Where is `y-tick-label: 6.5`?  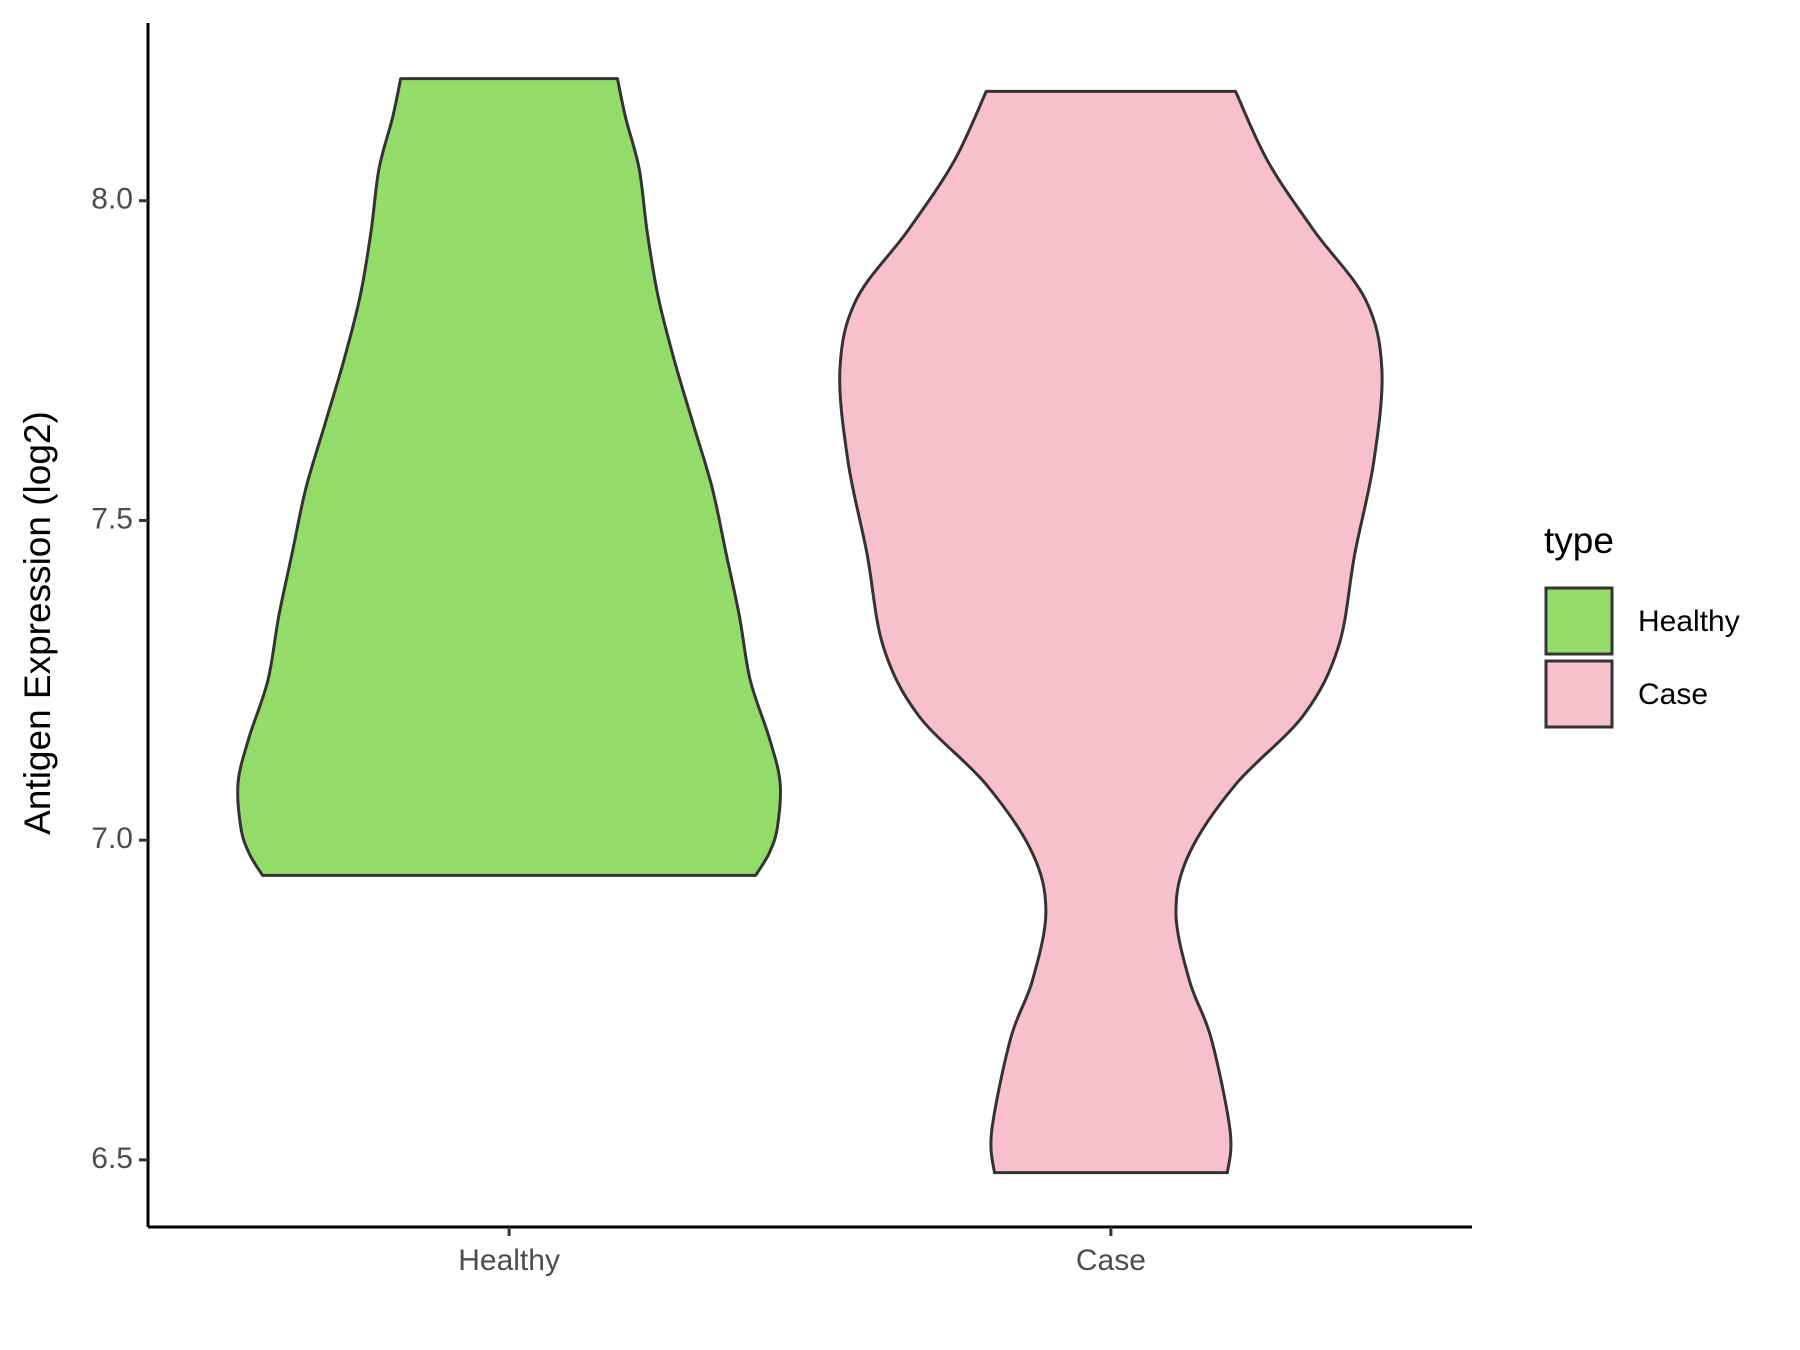 y-tick-label: 6.5 is located at coordinates (112, 1158).